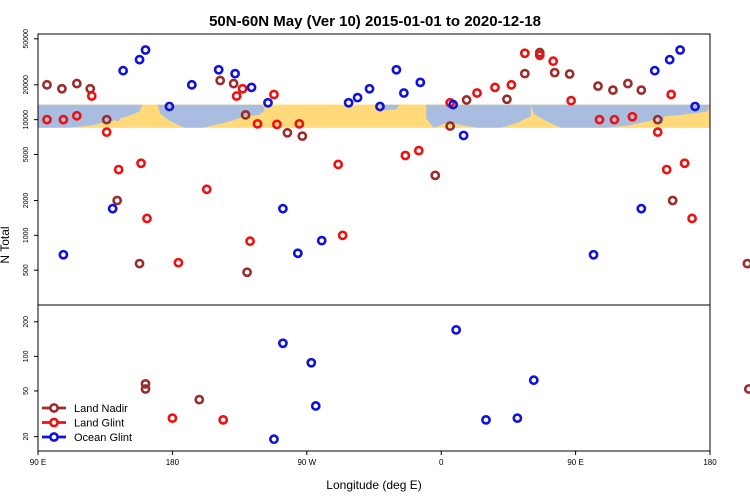 The height and width of the screenshot is (500, 750). I want to click on asia-shape, so click(620, 116).